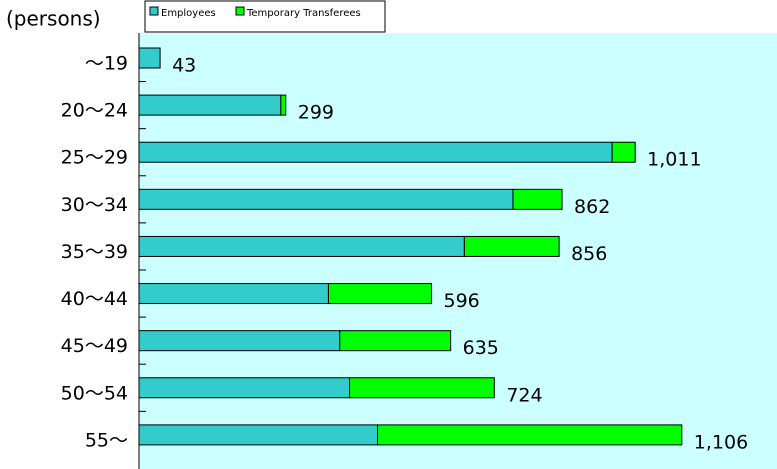  Describe the element at coordinates (524, 395) in the screenshot. I see `total-label: 724` at that location.